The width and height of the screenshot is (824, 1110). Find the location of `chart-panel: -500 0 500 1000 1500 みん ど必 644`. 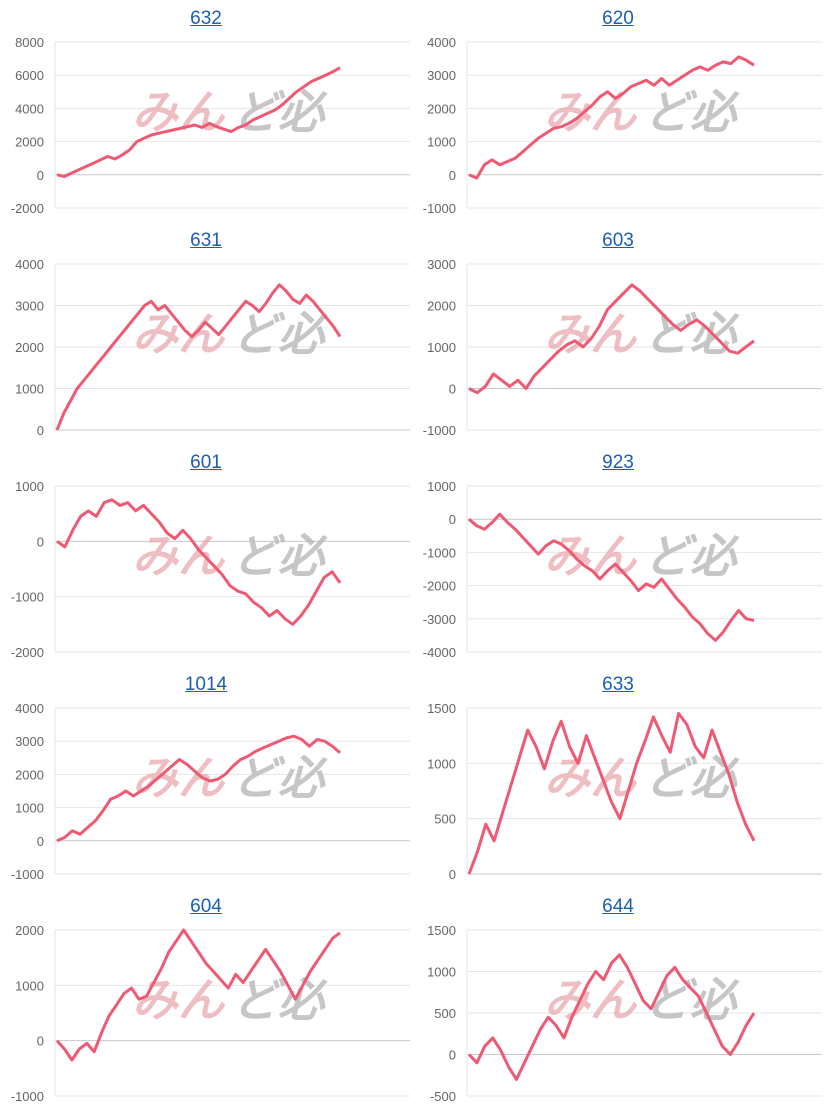

chart-panel: -500 0 500 1000 1500 みん ど必 644 is located at coordinates (618, 999).